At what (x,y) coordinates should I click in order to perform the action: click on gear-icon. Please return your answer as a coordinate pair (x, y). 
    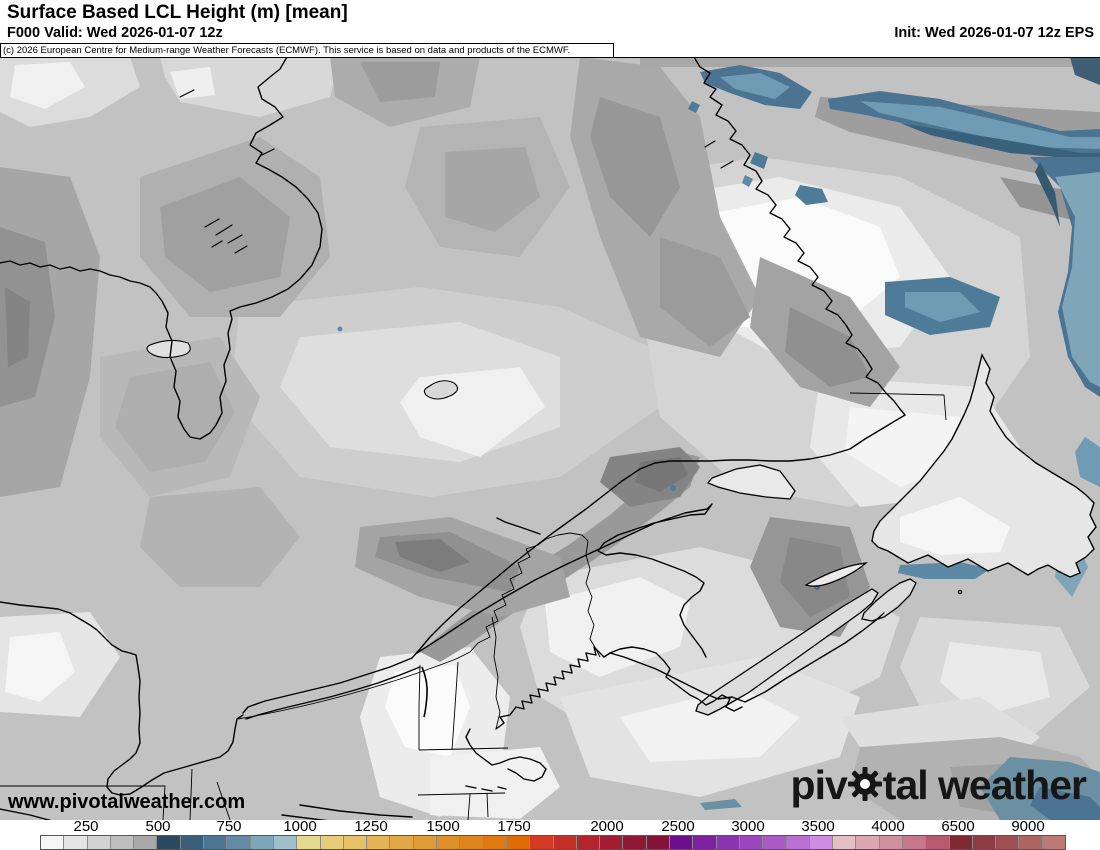
    Looking at the image, I should click on (864, 787).